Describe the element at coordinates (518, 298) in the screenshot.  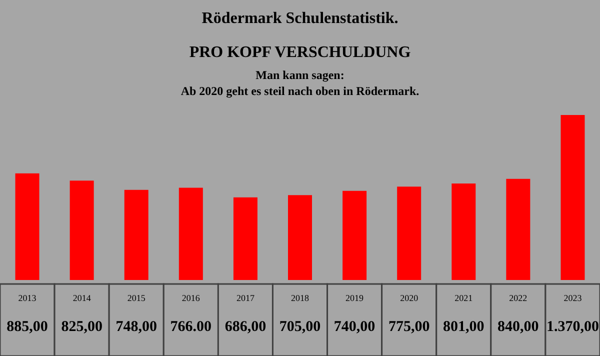
I see `x-tick-label: 2022` at that location.